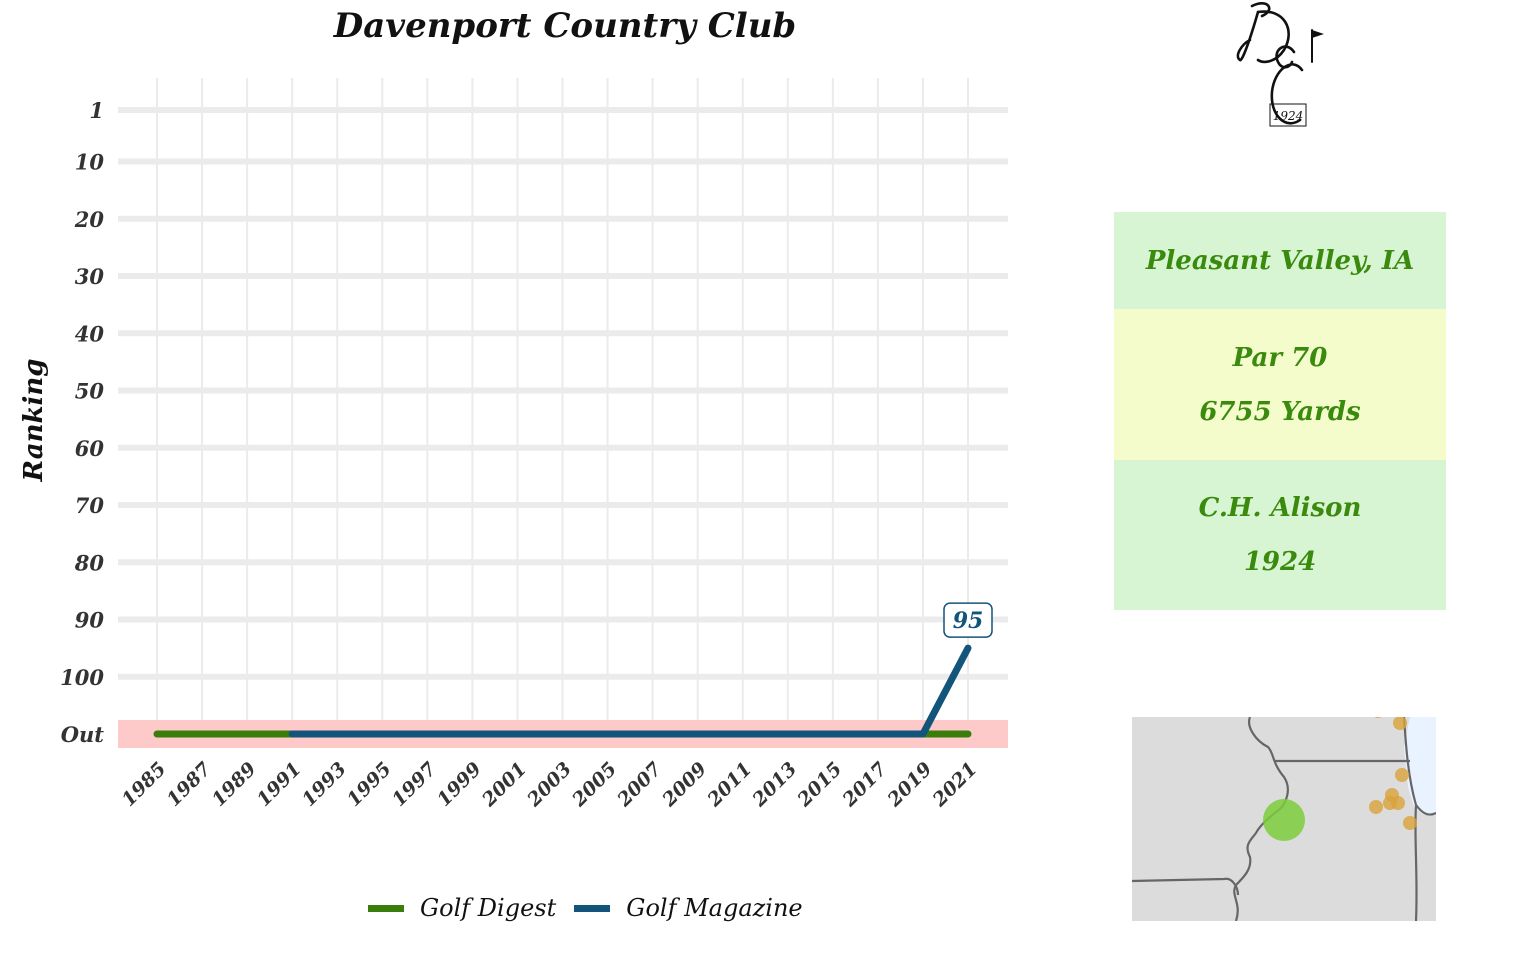  What do you see at coordinates (730, 785) in the screenshot?
I see `x-tick-label: 2011` at bounding box center [730, 785].